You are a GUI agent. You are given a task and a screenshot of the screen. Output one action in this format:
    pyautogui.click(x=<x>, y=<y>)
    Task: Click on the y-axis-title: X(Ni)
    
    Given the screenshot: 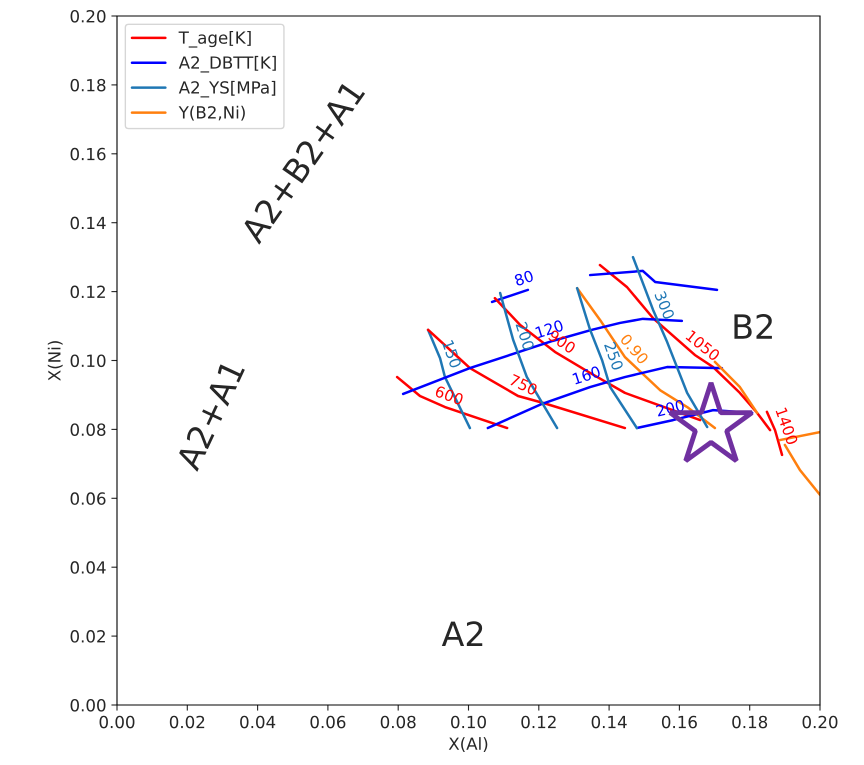 What is the action you would take?
    pyautogui.click(x=55, y=361)
    